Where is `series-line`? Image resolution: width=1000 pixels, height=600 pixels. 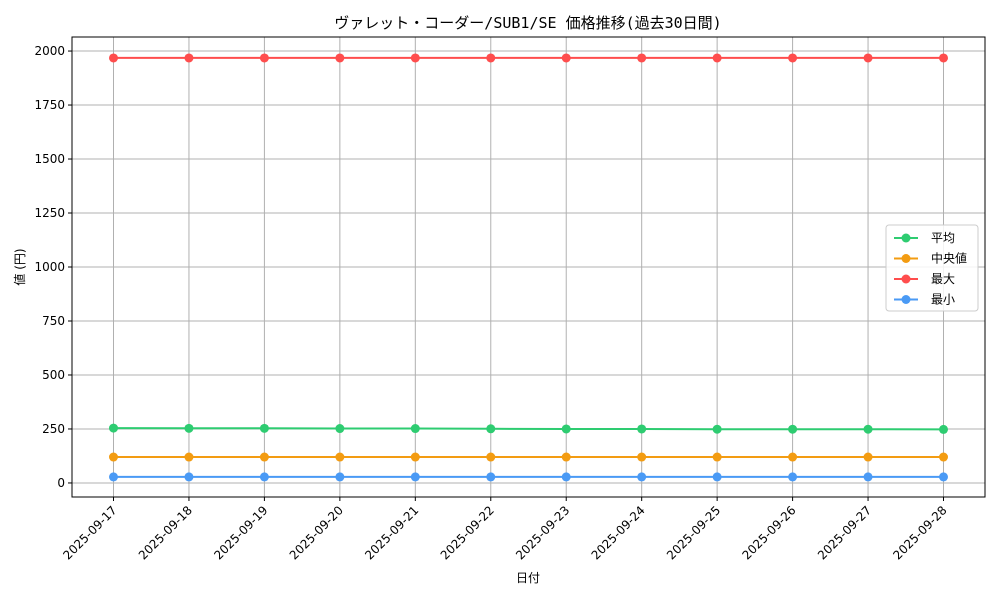
series-line is located at coordinates (528, 429).